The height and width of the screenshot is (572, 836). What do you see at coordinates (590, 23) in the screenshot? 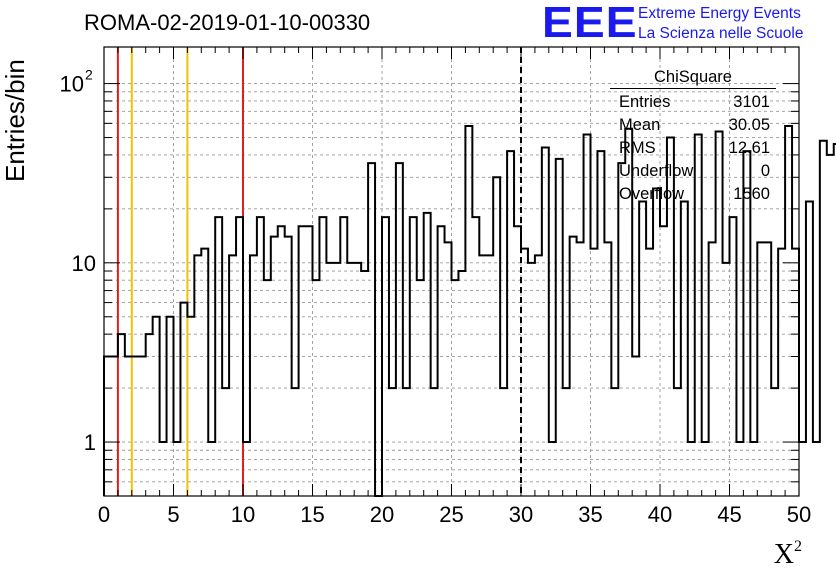
I see `logo-mark: EEE` at bounding box center [590, 23].